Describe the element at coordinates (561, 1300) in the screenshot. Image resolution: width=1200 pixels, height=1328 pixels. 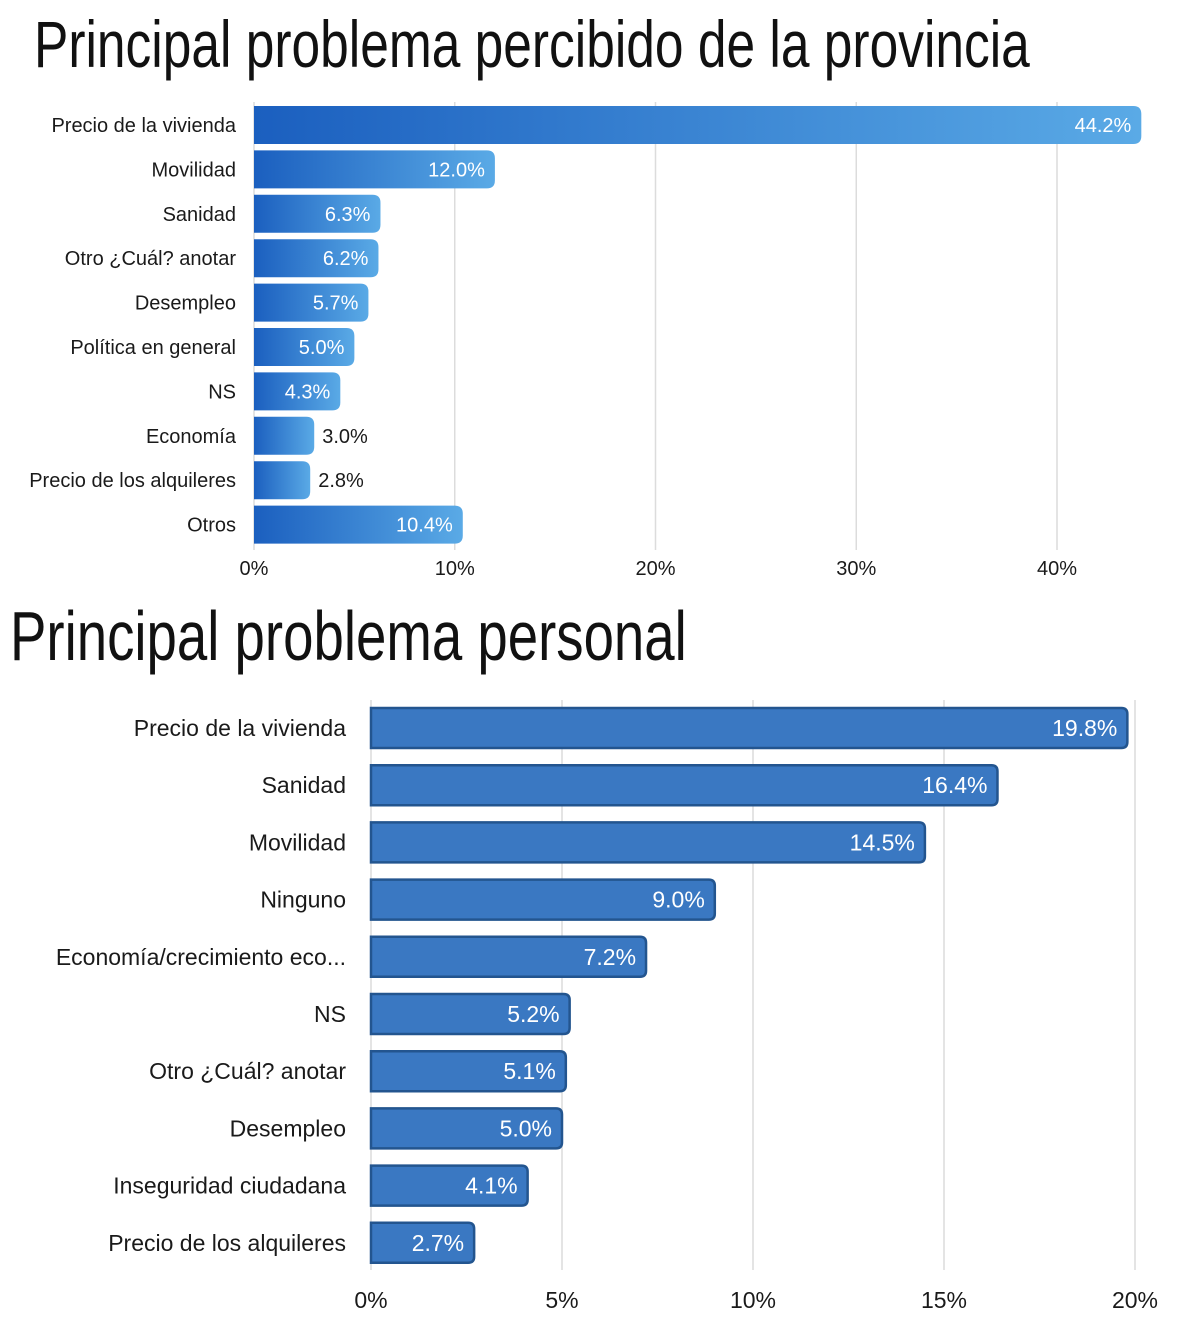
I see `x-tick-label: 5%` at that location.